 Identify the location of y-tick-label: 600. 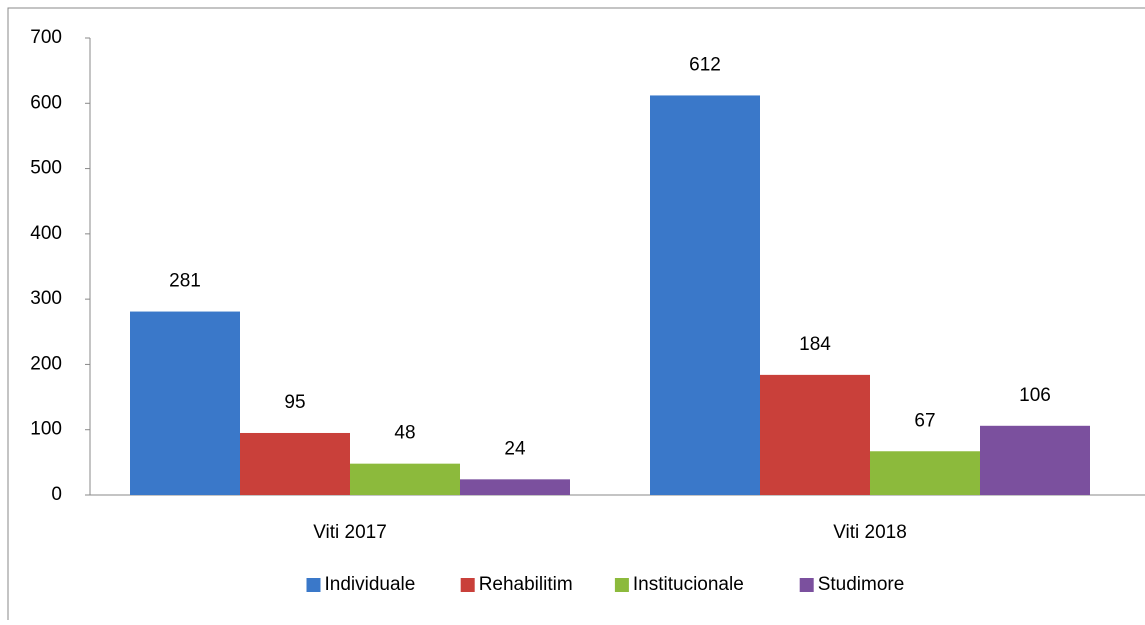
(46, 102).